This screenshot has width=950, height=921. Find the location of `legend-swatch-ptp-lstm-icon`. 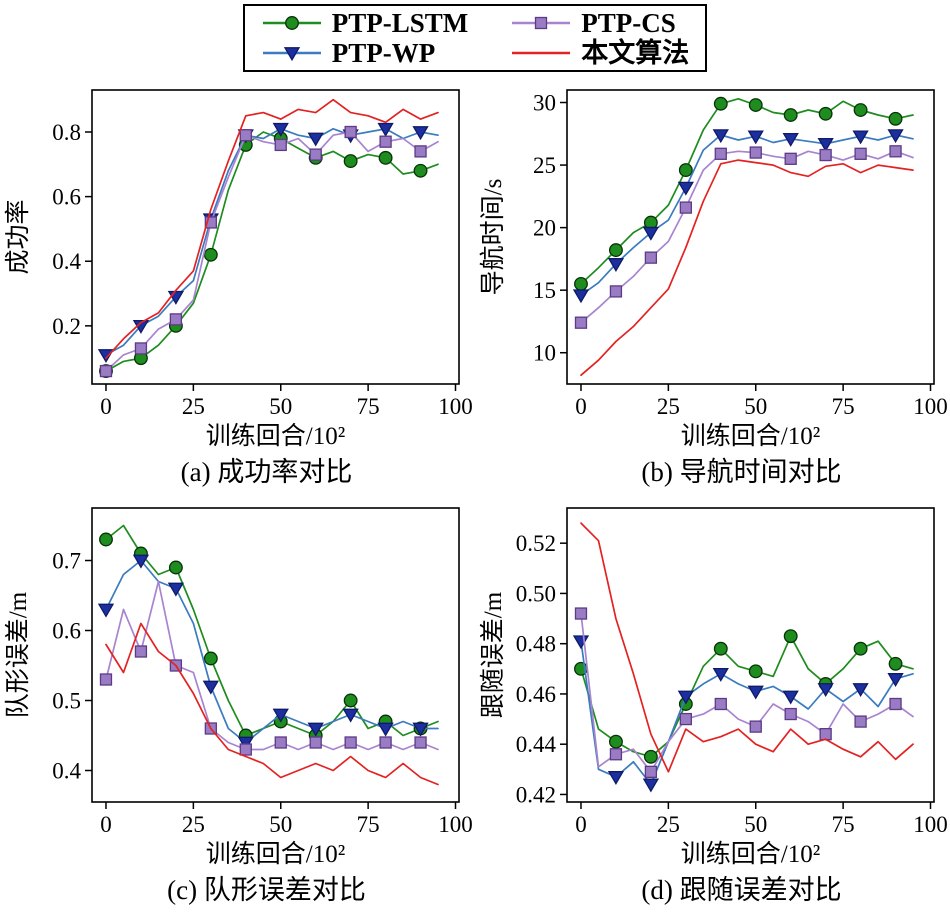

legend-swatch-ptp-lstm-icon is located at coordinates (291, 23).